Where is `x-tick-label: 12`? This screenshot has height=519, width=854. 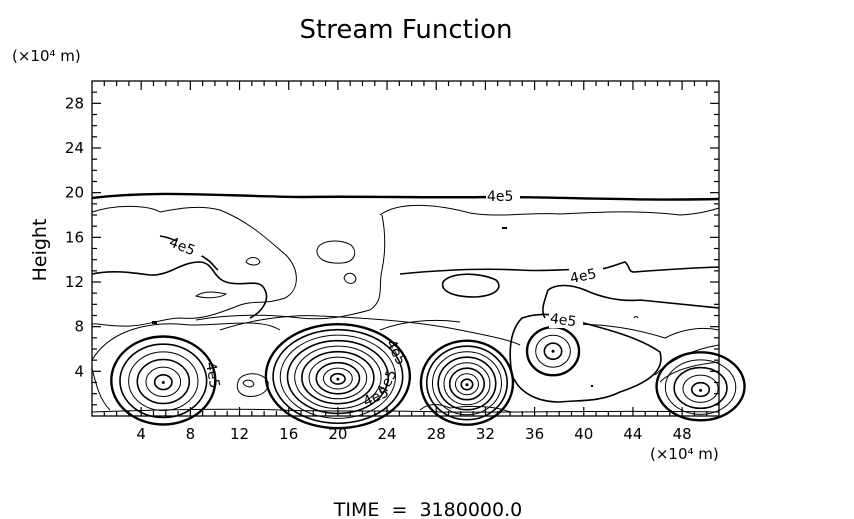 x-tick-label: 12 is located at coordinates (239, 434).